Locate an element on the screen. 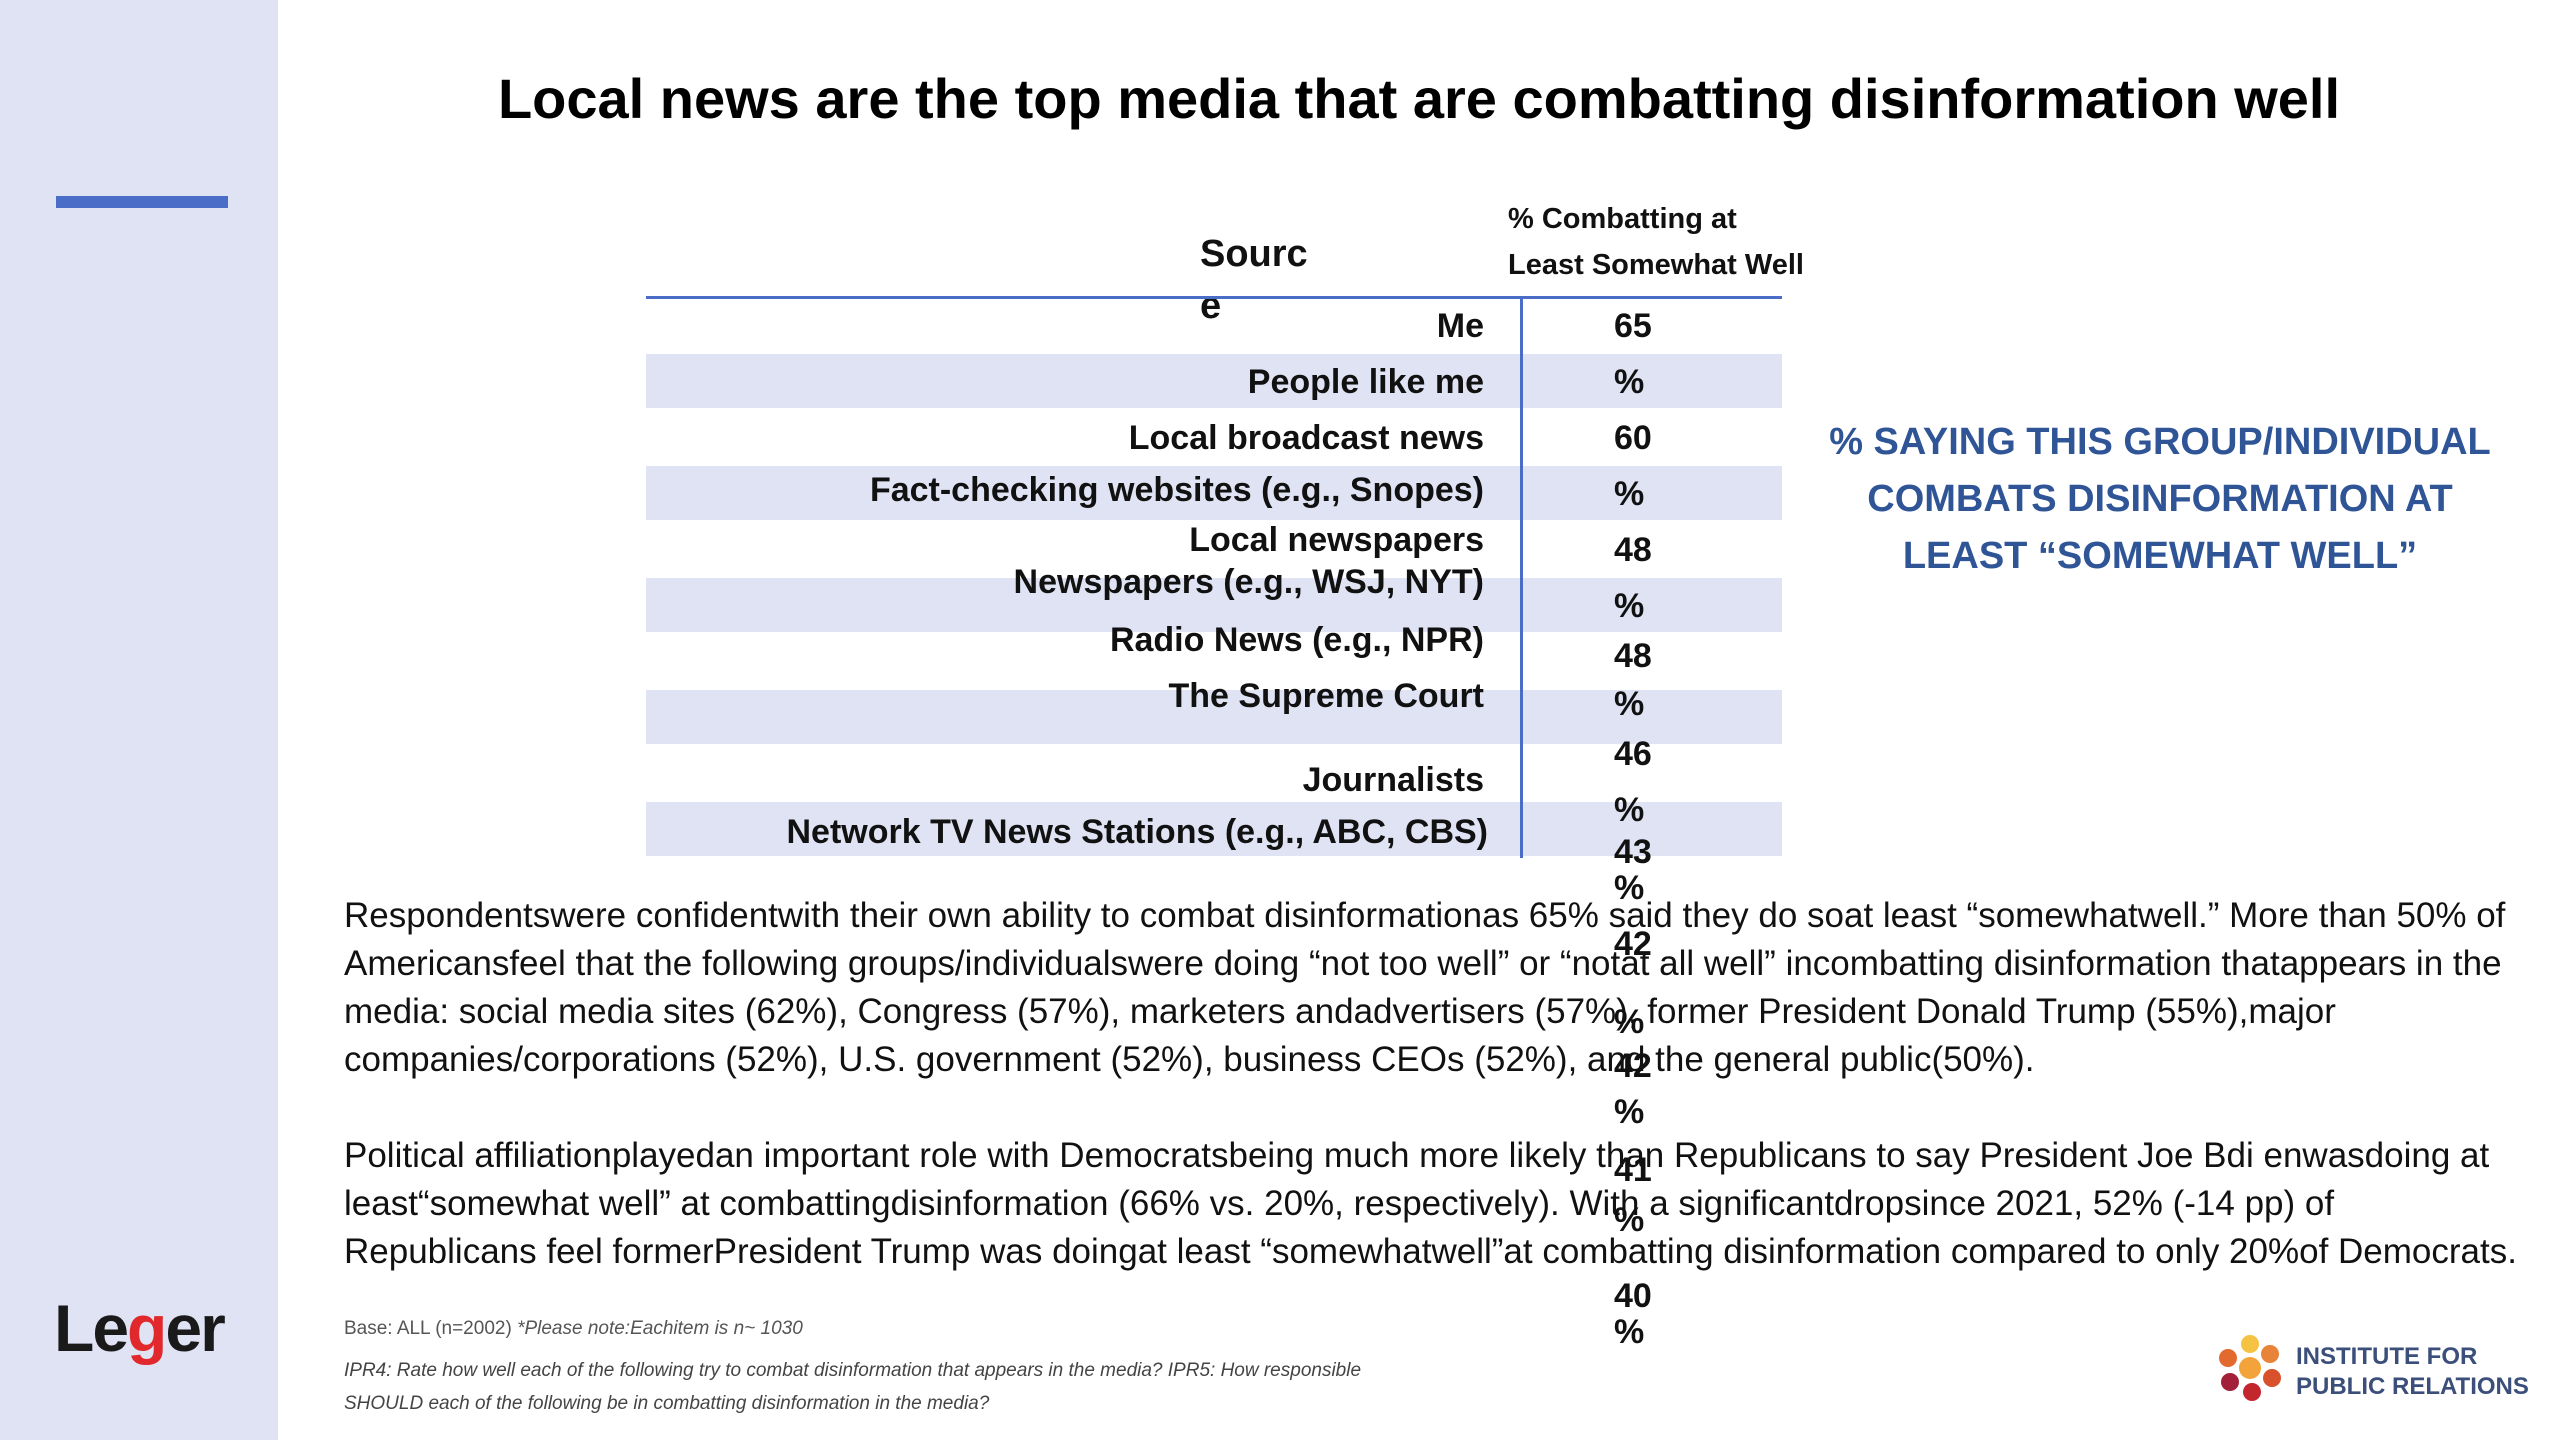 The image size is (2560, 1440). ipr-logo-icon is located at coordinates (2250, 1368).